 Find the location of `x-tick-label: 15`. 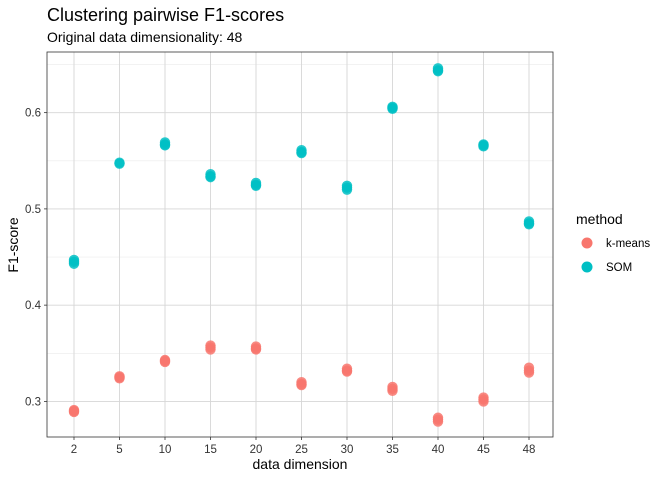

x-tick-label: 15 is located at coordinates (210, 450).